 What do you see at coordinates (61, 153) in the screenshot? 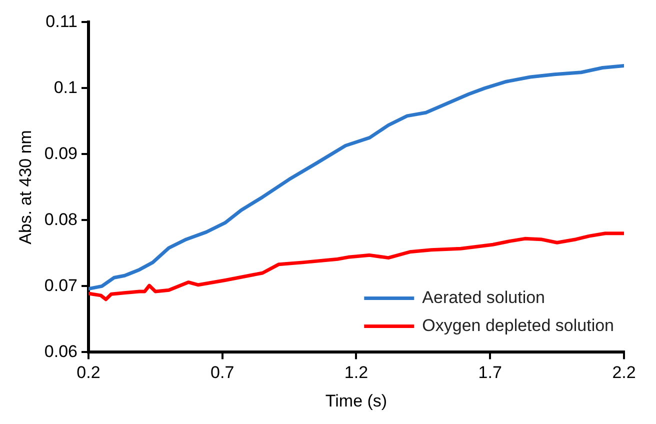
I see `y-tick-label: 0.09` at bounding box center [61, 153].